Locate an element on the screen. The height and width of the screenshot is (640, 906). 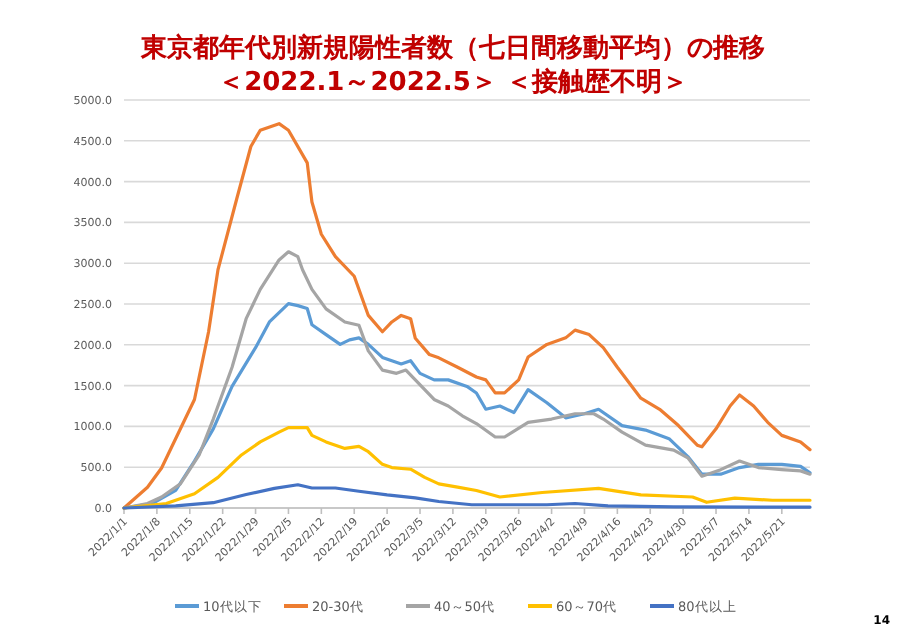
line-series is located at coordinates (467, 496).